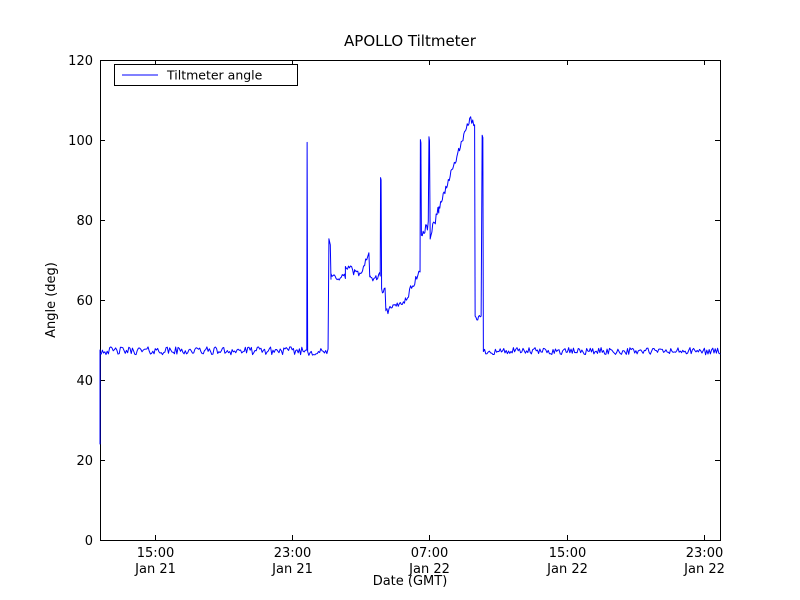 The height and width of the screenshot is (600, 800). Describe the element at coordinates (84, 461) in the screenshot. I see `y-tick-label: 20` at that location.